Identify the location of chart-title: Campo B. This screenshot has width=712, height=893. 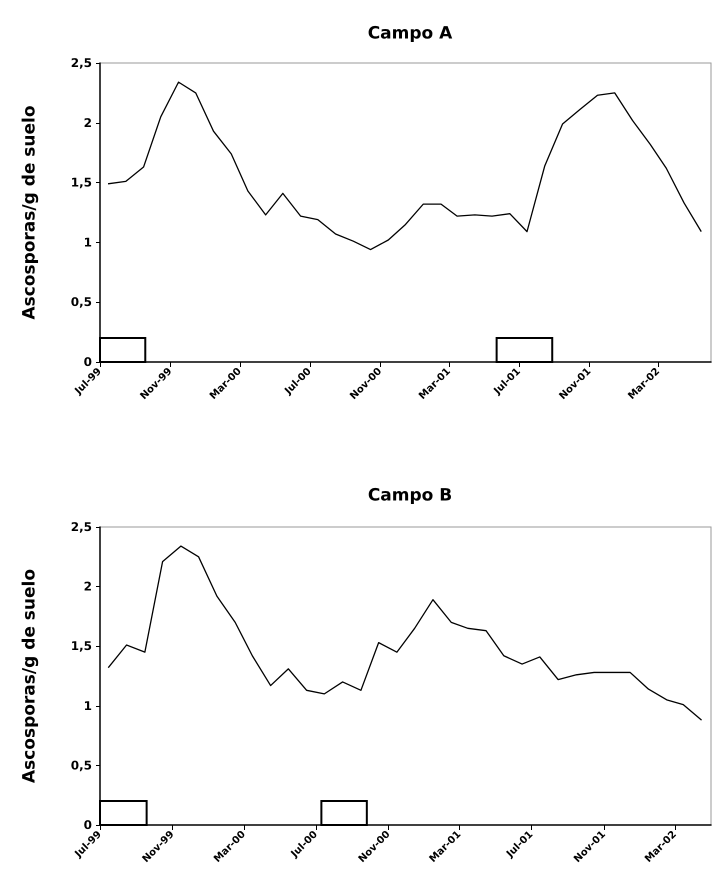
(410, 496).